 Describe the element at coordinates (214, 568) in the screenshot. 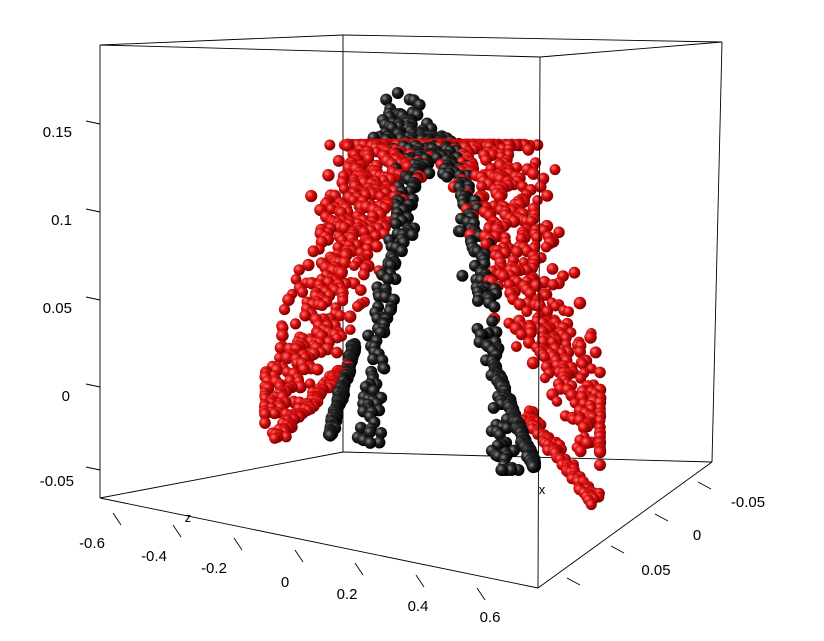

I see `z-tick-label: -0.2` at that location.